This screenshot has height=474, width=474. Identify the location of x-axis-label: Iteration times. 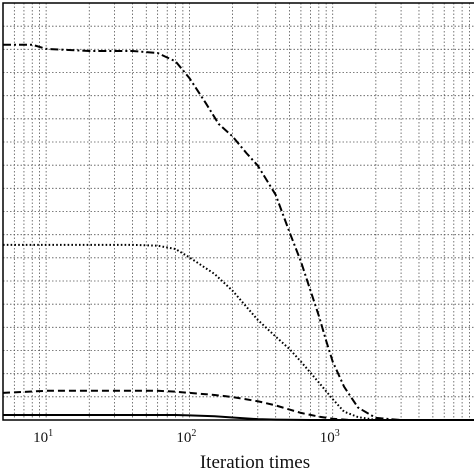
(255, 462).